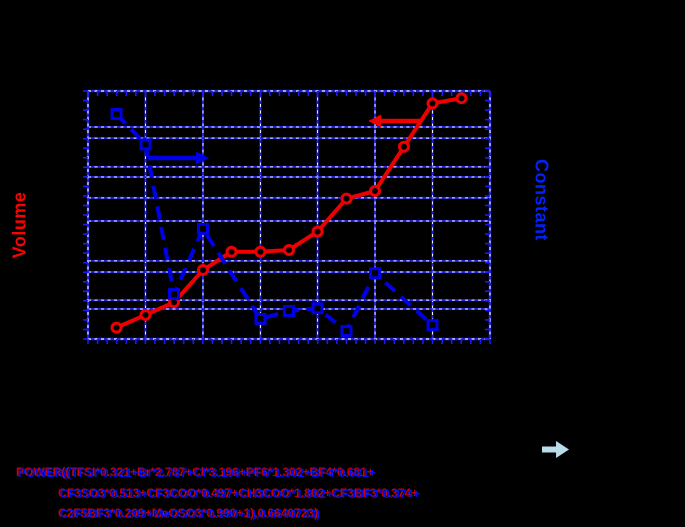  I want to click on formula-line-3: C2F5BF3*0.209+MeOSO3*0.990+1),0.6640723), so click(190, 514).